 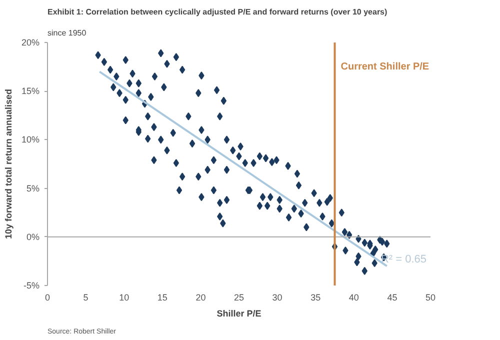 What do you see at coordinates (385, 67) in the screenshot?
I see `ref-line-label: Current Shiller P/E` at bounding box center [385, 67].